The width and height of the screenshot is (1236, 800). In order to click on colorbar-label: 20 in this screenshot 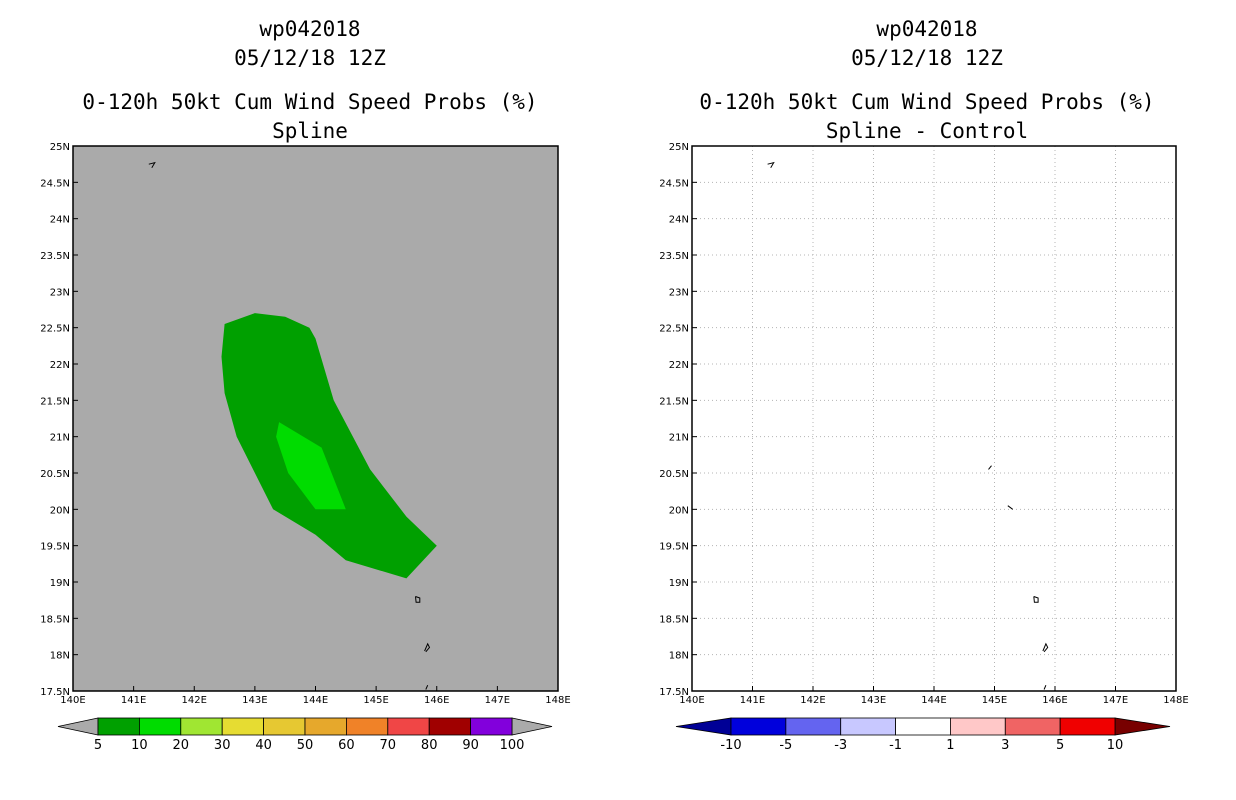, I will do `click(181, 745)`.